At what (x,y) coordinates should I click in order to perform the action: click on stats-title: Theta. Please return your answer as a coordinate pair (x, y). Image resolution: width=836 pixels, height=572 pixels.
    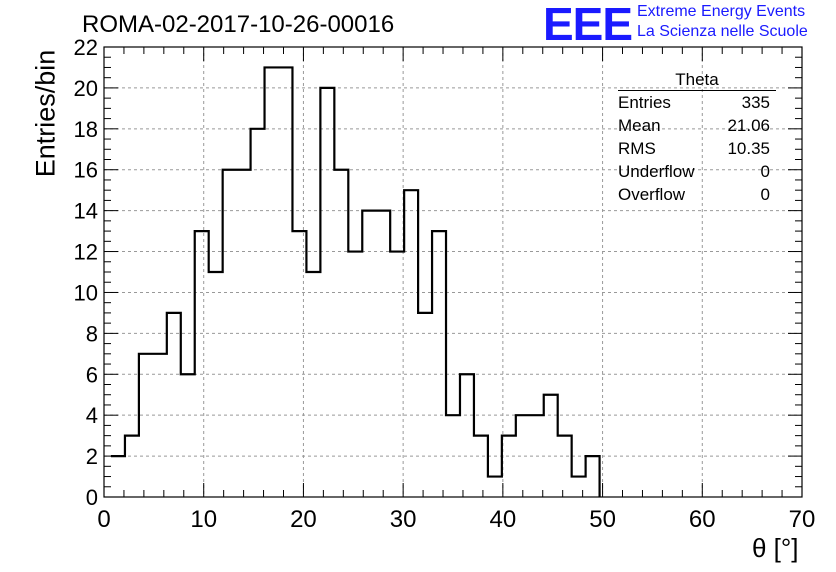
    Looking at the image, I should click on (697, 80).